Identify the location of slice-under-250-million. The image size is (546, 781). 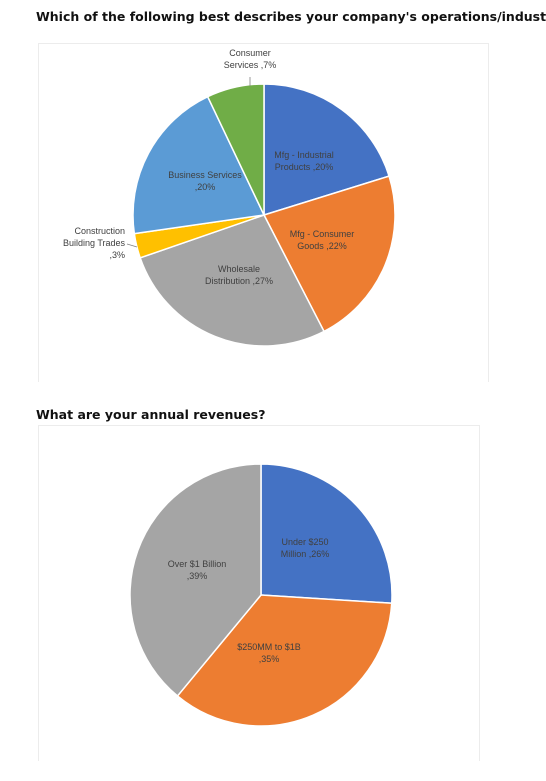
(326, 534).